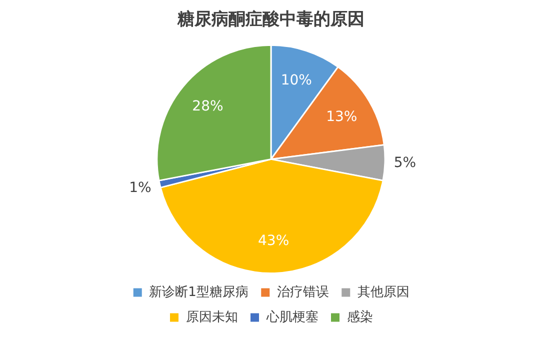  What do you see at coordinates (302, 292) in the screenshot?
I see `legend-label: 治疗错误` at bounding box center [302, 292].